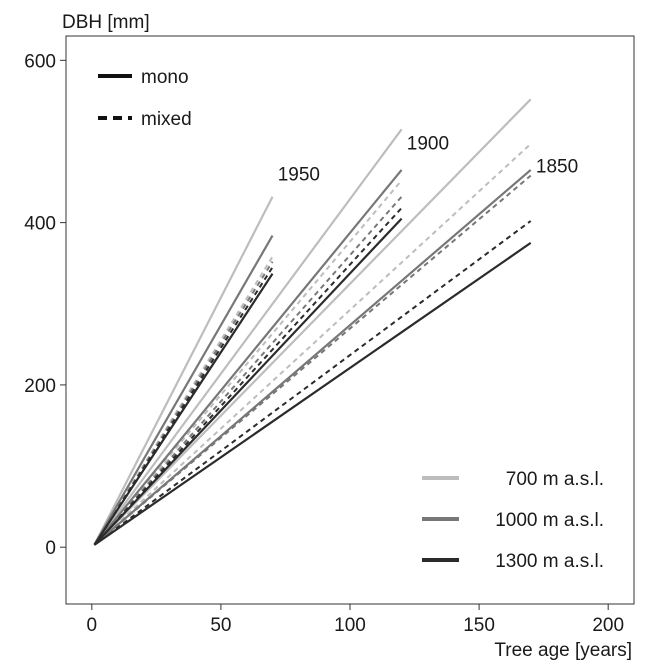 The width and height of the screenshot is (646, 664). Describe the element at coordinates (557, 166) in the screenshot. I see `annotation-1850: 1850` at that location.